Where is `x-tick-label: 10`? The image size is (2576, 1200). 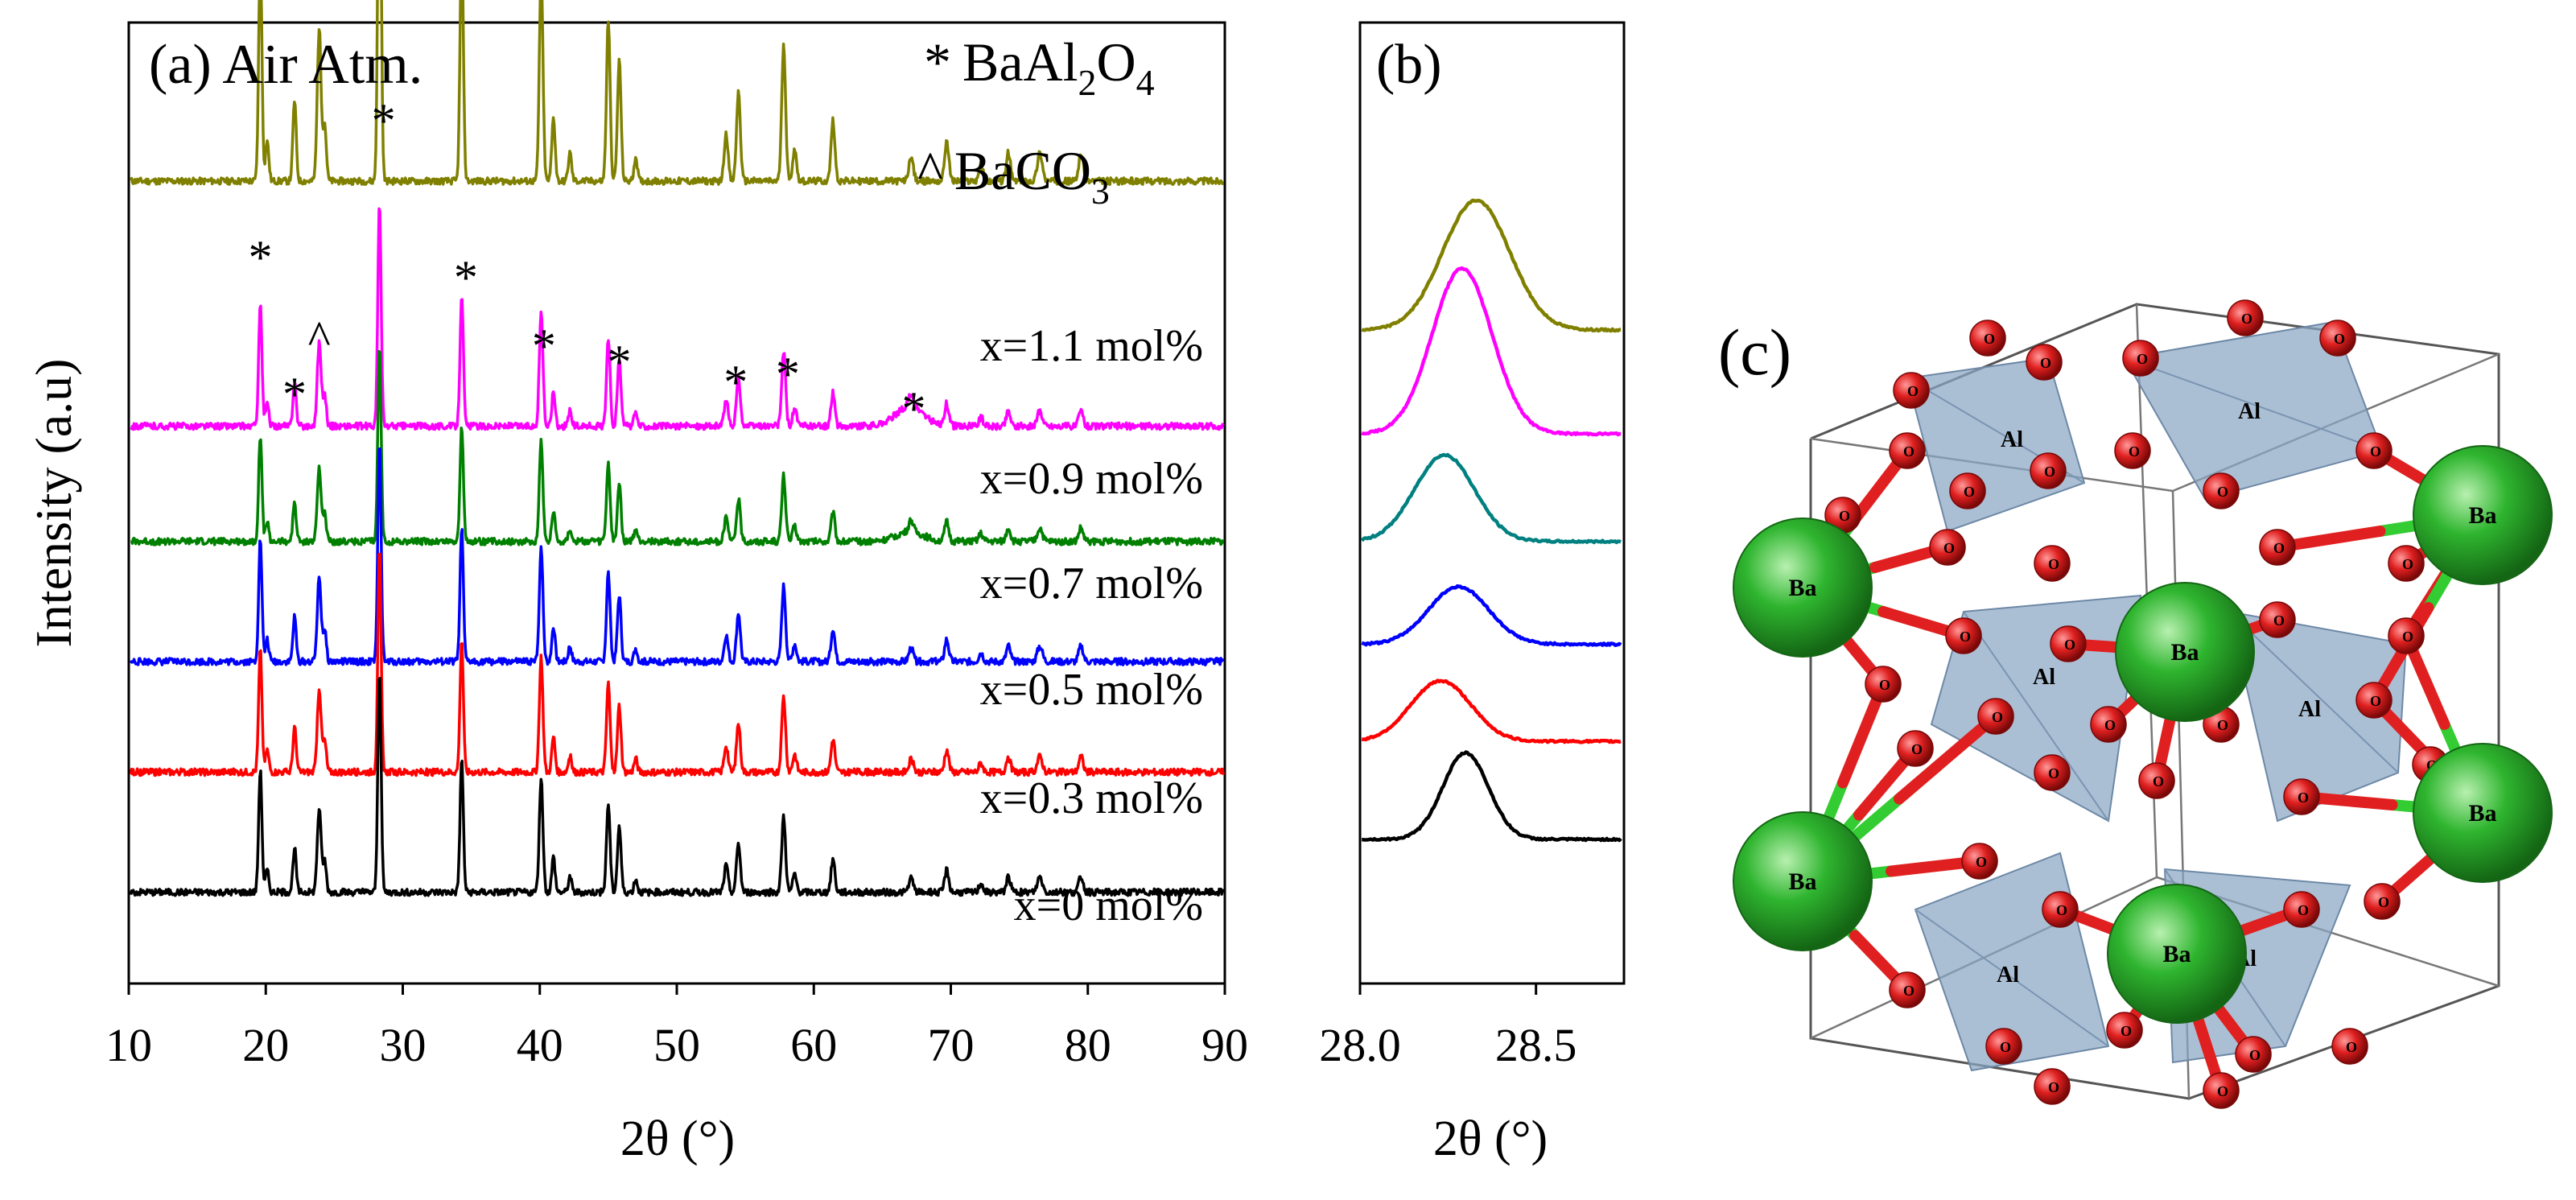
x-tick-label: 10 is located at coordinates (128, 1045).